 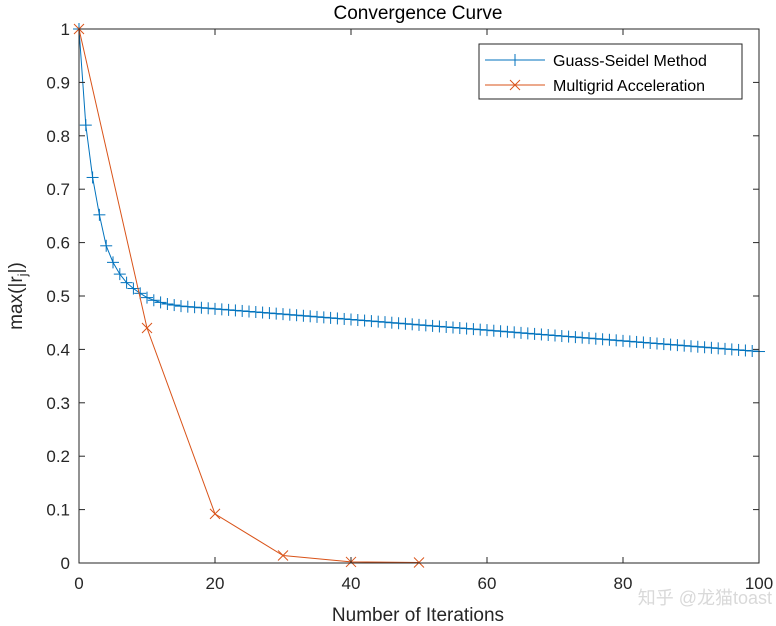 I want to click on y-tick-label: 0.7, so click(x=58, y=189).